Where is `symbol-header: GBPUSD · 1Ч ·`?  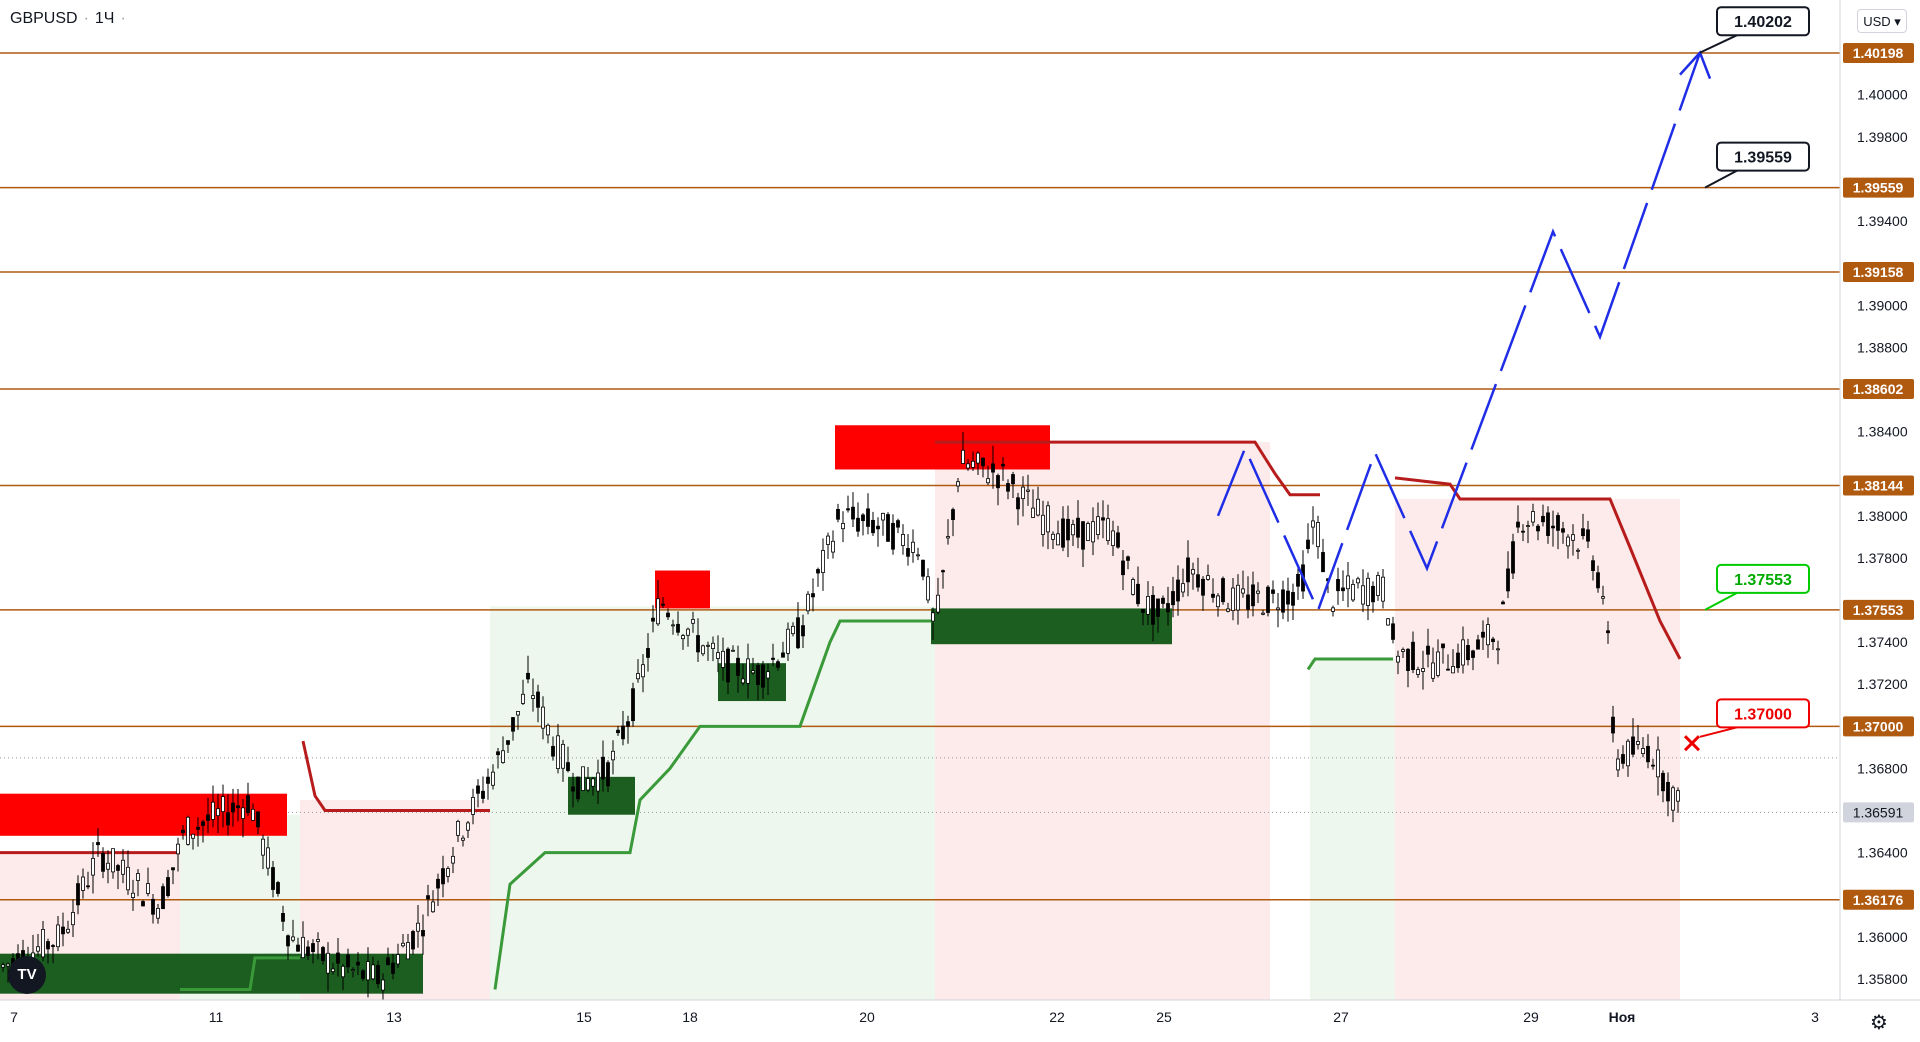
symbol-header: GBPUSD · 1Ч · is located at coordinates (68, 18).